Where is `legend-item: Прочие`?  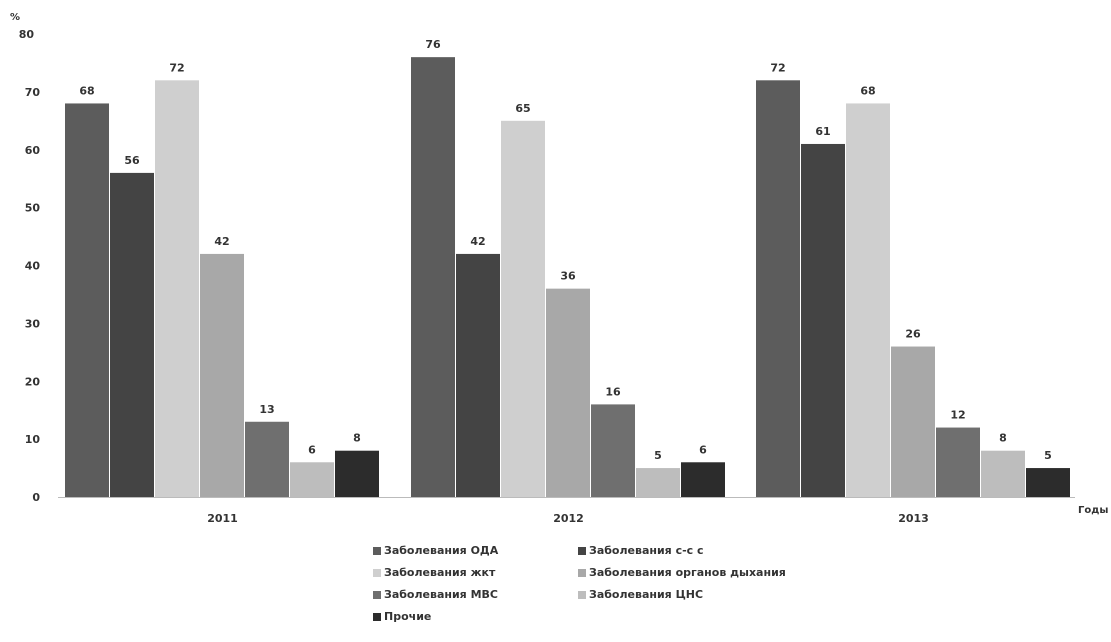
legend-item: Прочие is located at coordinates (402, 616).